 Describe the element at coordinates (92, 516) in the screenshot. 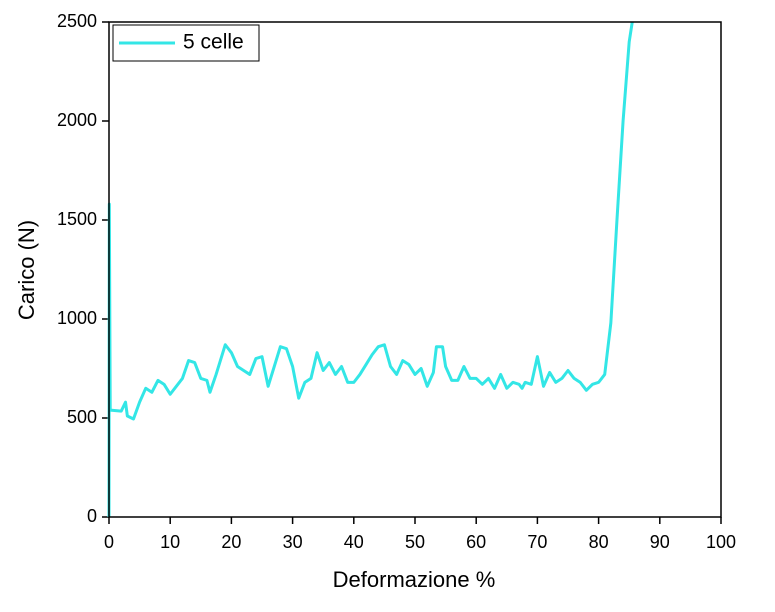

I see `y-tick-label: 0` at that location.